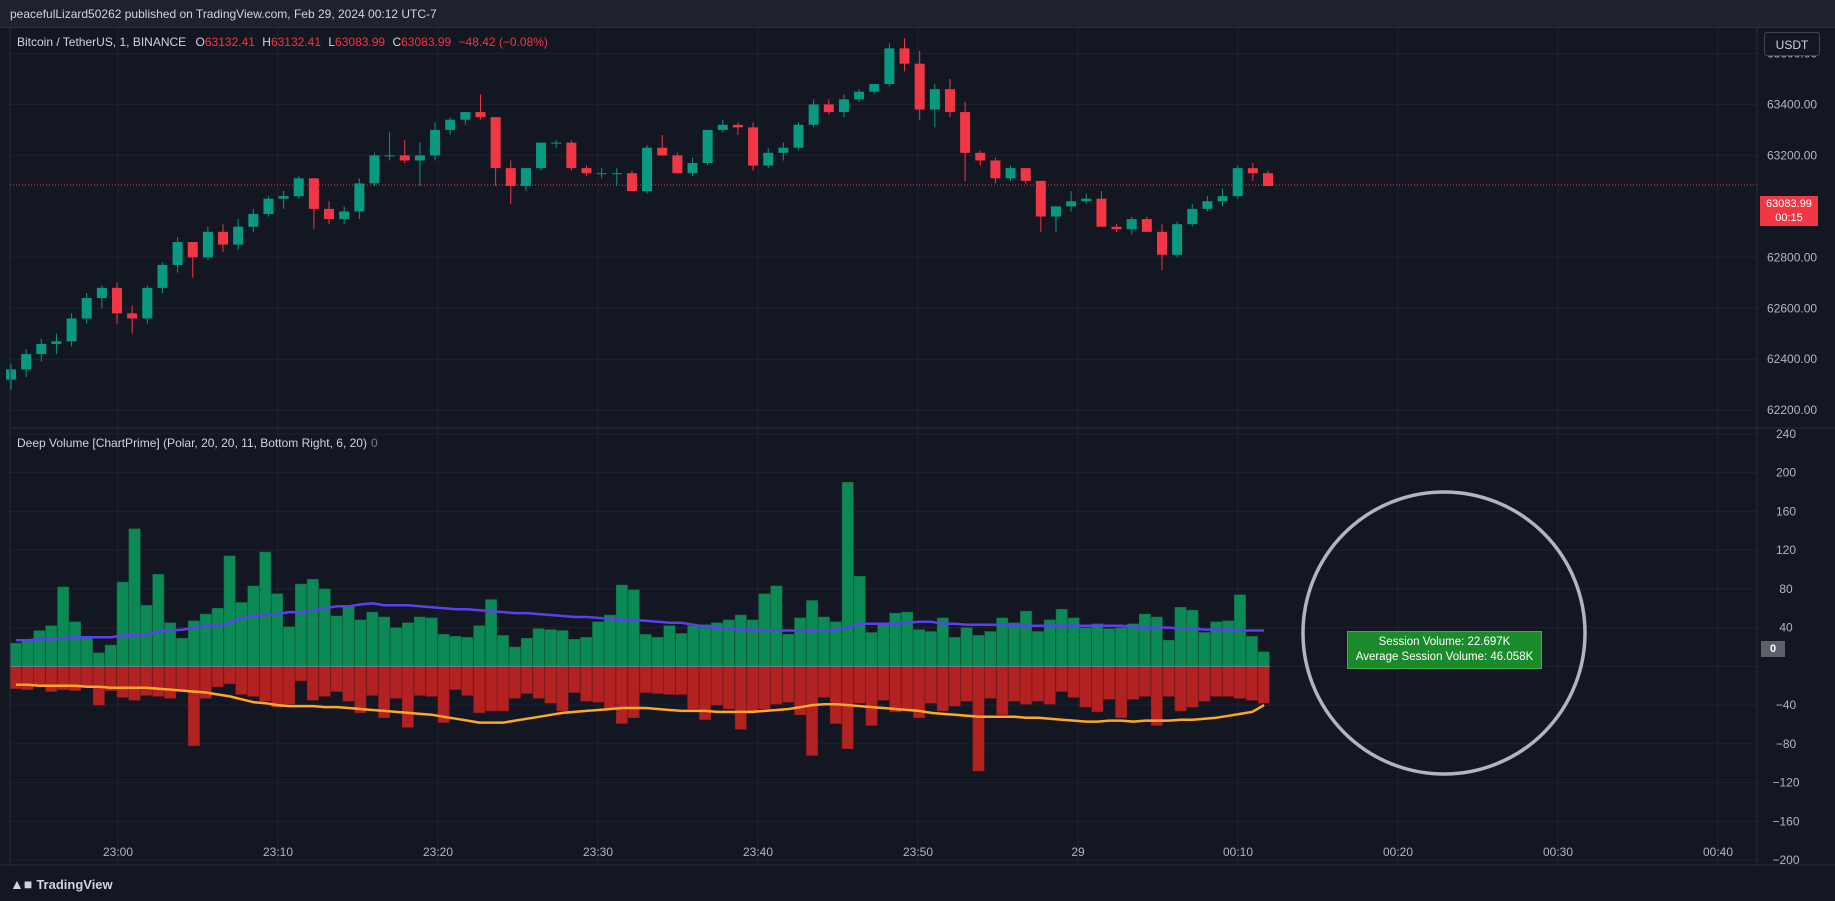 This screenshot has width=1835, height=901. I want to click on last-price-tag: 63083.99 00:15, so click(1789, 211).